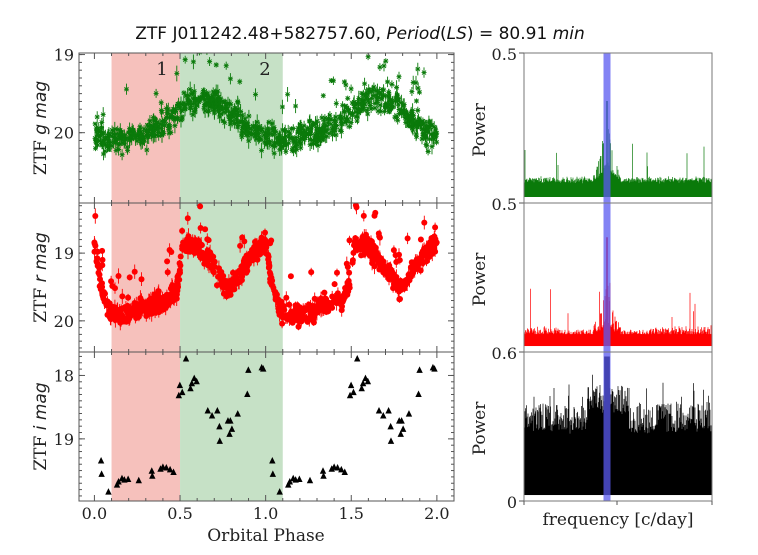 The width and height of the screenshot is (758, 555). What do you see at coordinates (179, 513) in the screenshot?
I see `x-tick-label: 0.5` at bounding box center [179, 513].